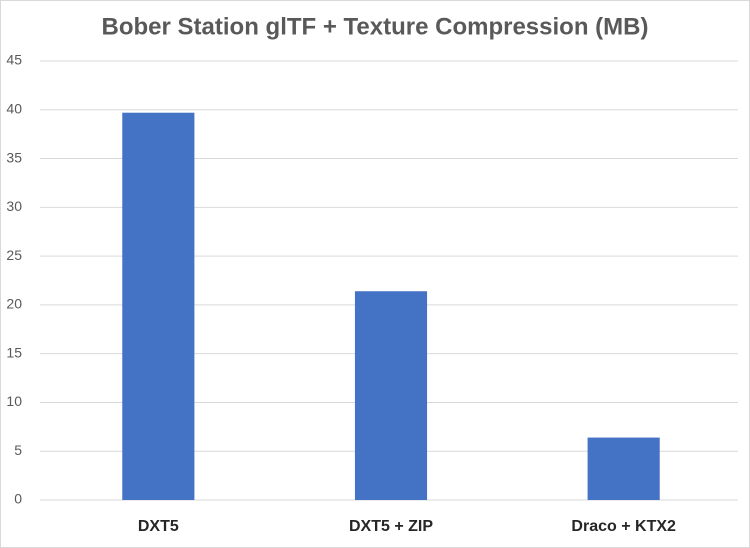 The height and width of the screenshot is (548, 750). Describe the element at coordinates (14, 255) in the screenshot. I see `y-tick-label: 25` at that location.